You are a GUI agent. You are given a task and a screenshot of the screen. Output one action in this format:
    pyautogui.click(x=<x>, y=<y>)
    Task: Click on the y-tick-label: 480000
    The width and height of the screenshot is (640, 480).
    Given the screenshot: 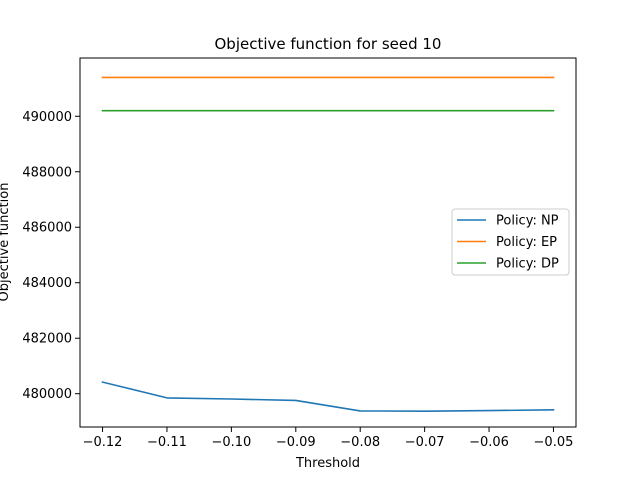 What is the action you would take?
    pyautogui.click(x=47, y=394)
    